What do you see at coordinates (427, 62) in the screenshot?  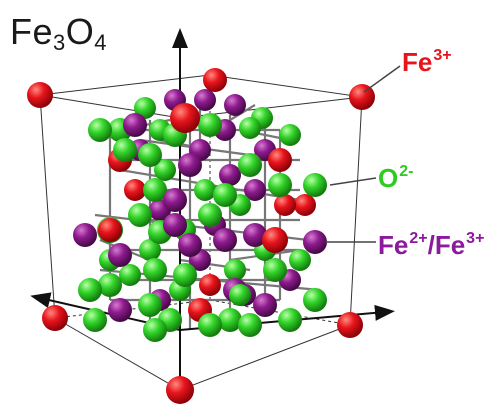 I see `label-fe3-plus: Fe3+` at bounding box center [427, 62].